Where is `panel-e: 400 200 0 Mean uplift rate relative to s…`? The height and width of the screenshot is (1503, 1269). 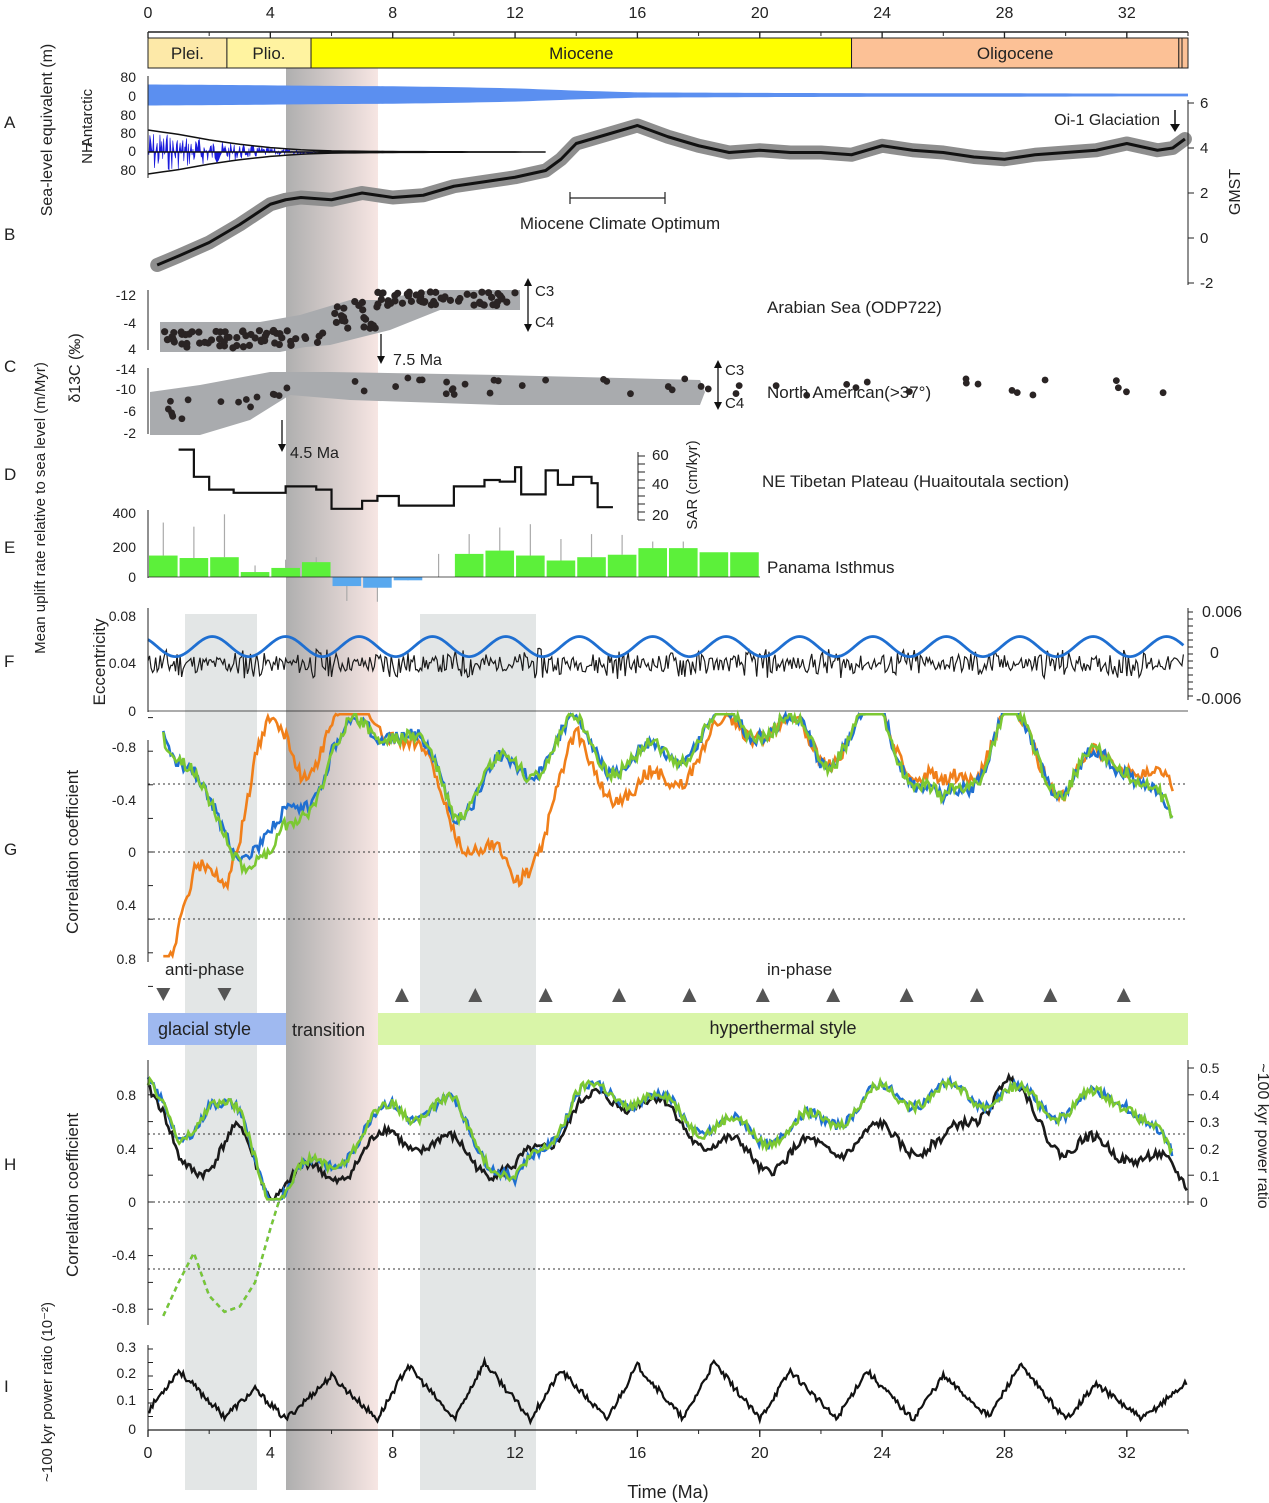 panel-e: 400 200 0 Mean uplift rate relative to s… is located at coordinates (463, 508).